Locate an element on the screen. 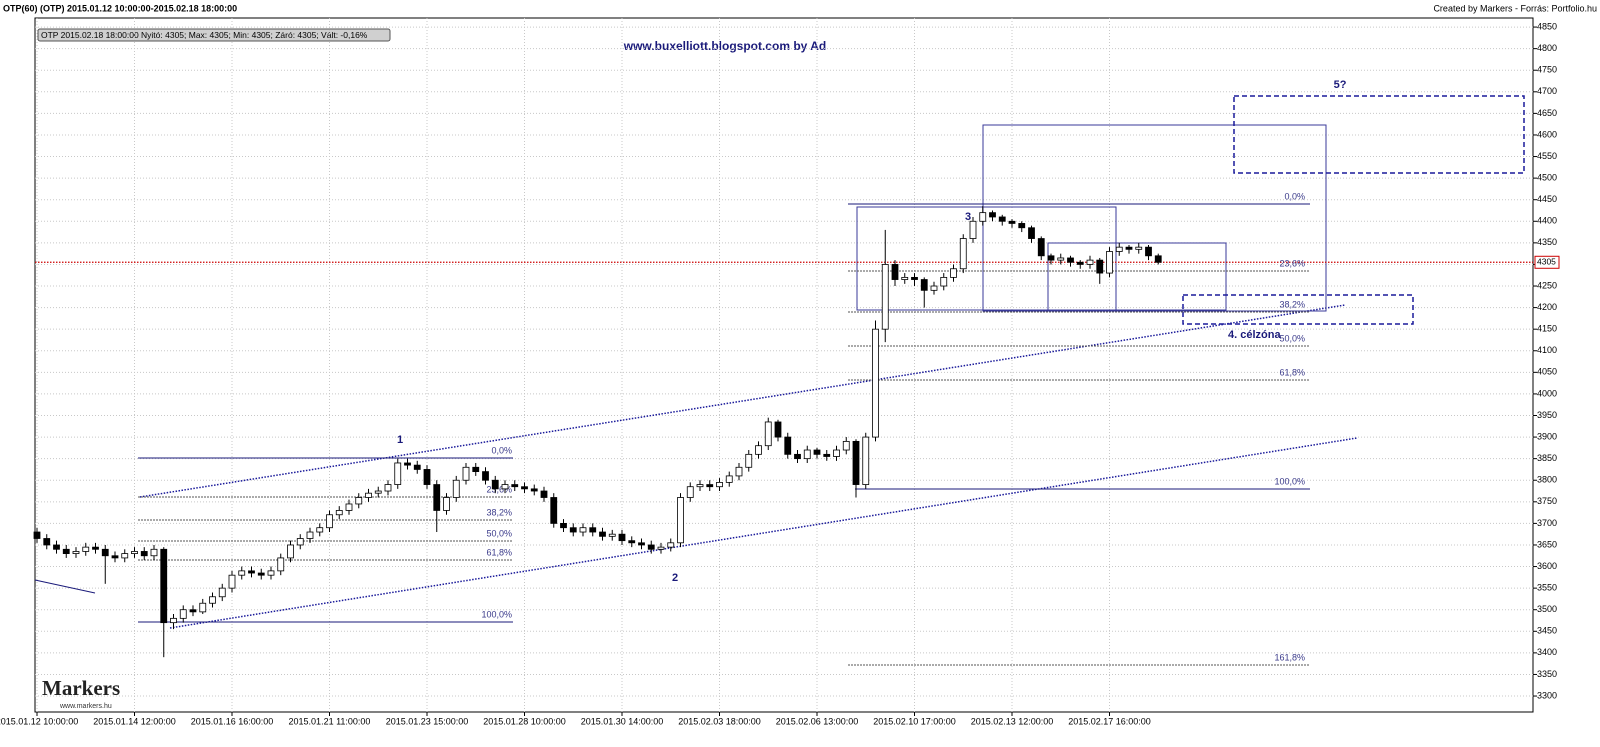 The image size is (1600, 747). watermark: www.buxelliott.blogspot.com by Ad is located at coordinates (724, 46).